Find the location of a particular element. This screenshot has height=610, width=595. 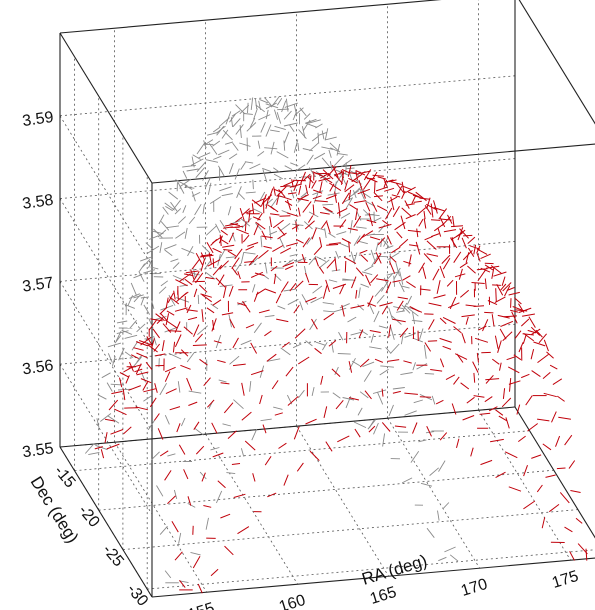

y-tick-label: -20 is located at coordinates (89, 516).